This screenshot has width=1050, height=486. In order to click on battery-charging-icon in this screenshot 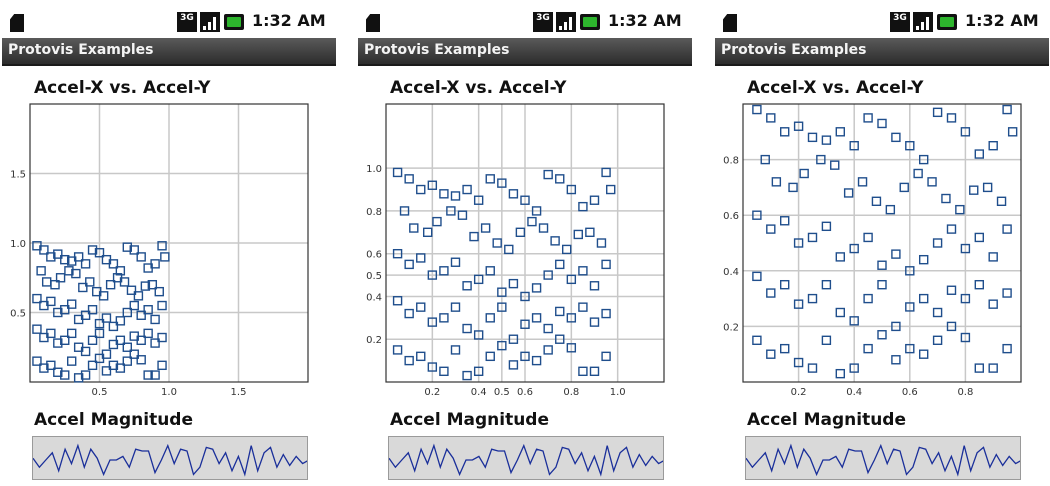, I will do `click(590, 22)`.